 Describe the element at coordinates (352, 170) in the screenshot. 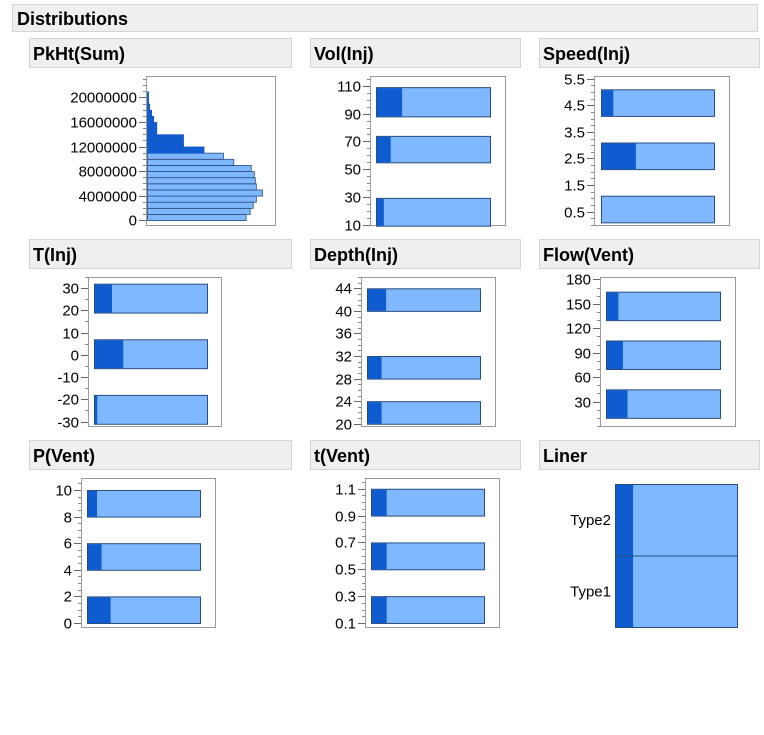

I see `y-tick-label: 50` at that location.